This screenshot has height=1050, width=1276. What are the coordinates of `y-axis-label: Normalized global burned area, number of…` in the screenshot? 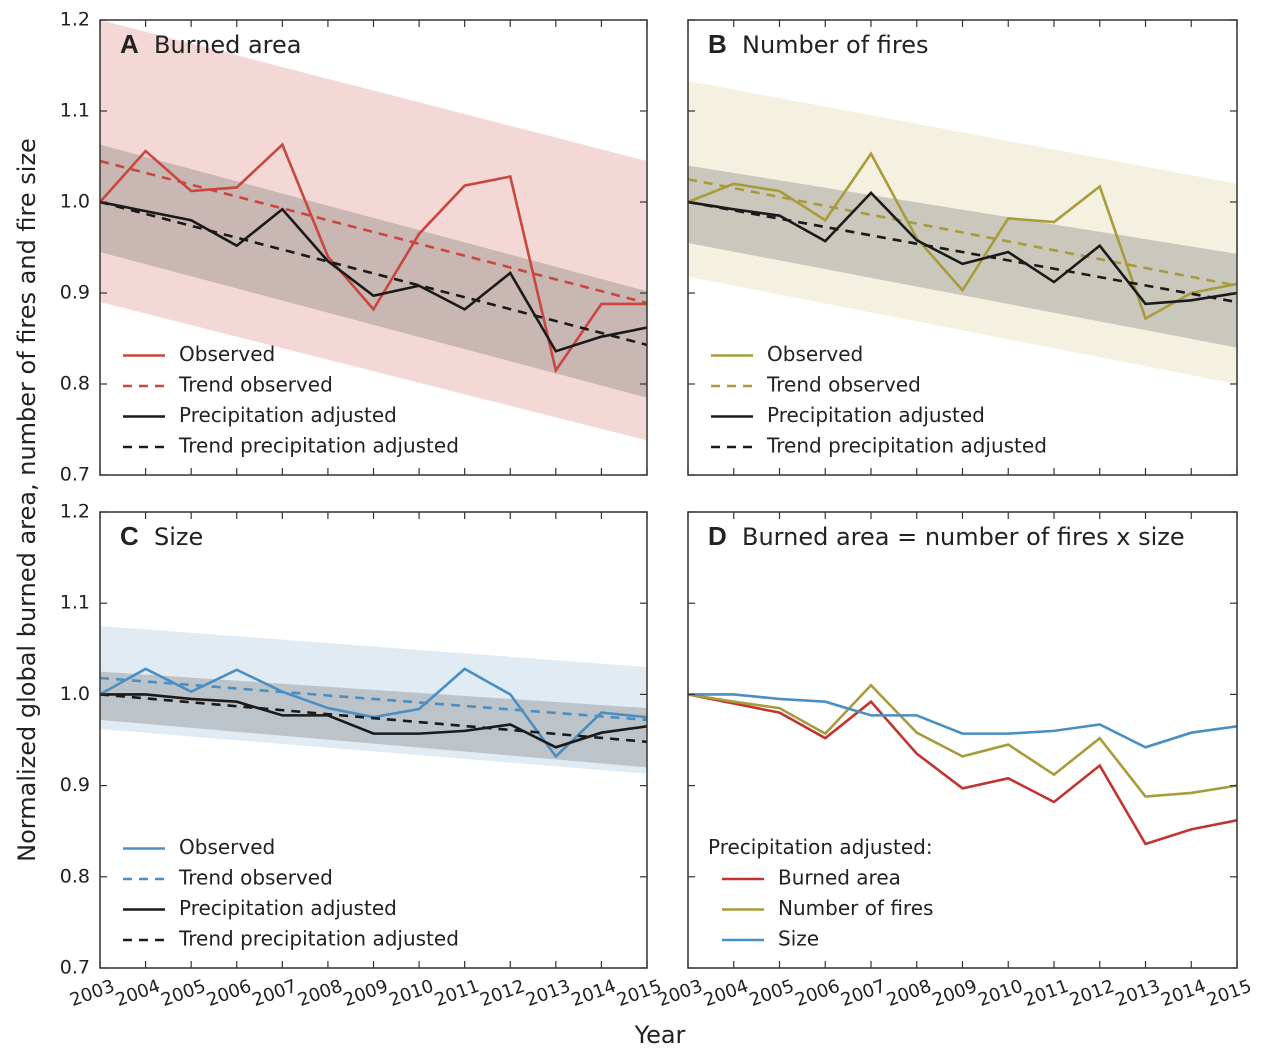 It's located at (27, 500).